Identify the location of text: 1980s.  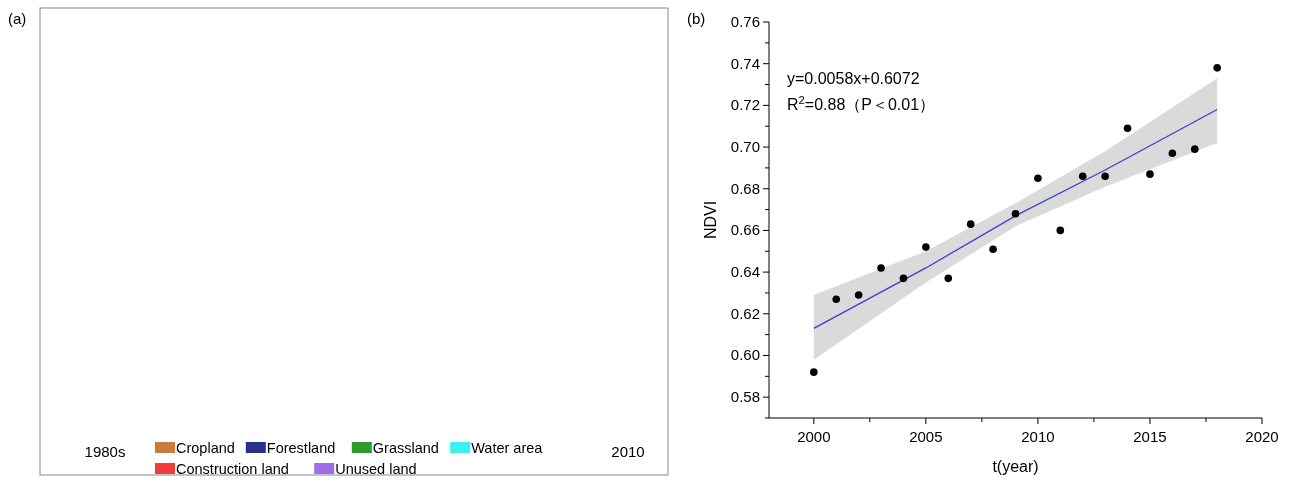
(105, 451).